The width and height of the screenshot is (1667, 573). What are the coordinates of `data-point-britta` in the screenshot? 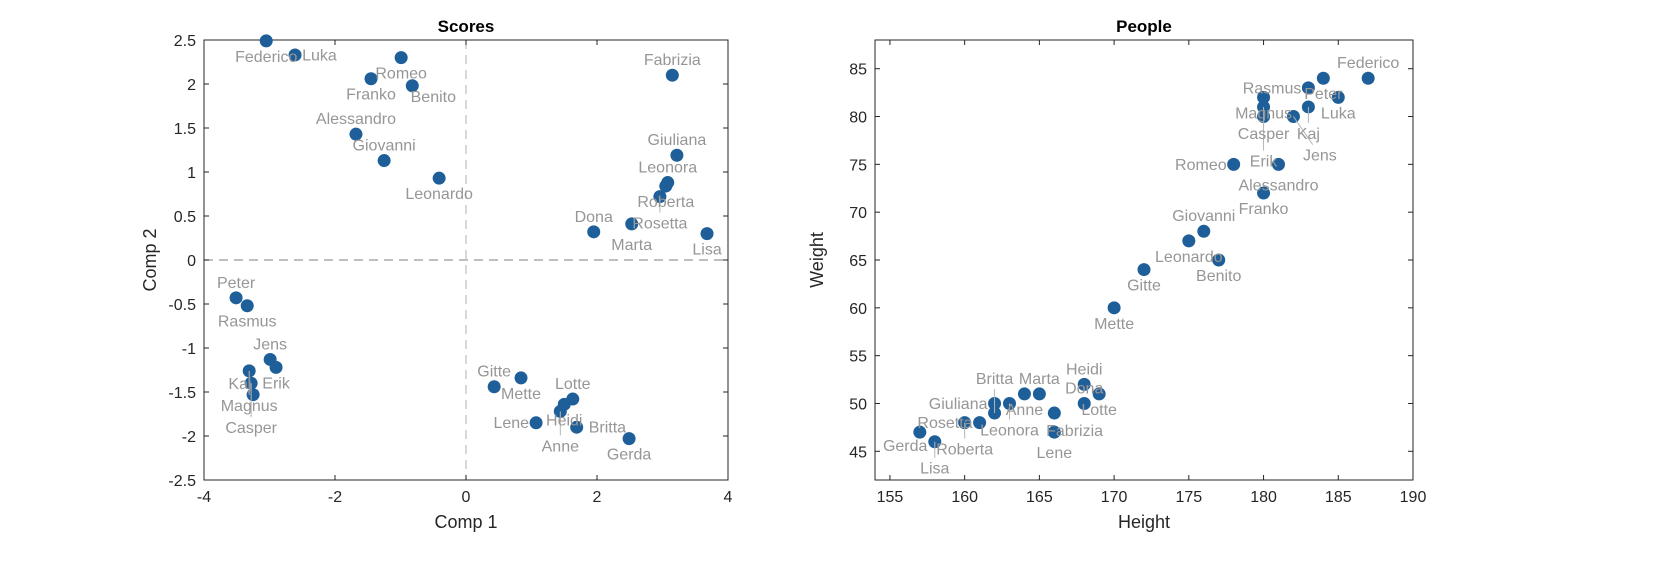 It's located at (577, 427).